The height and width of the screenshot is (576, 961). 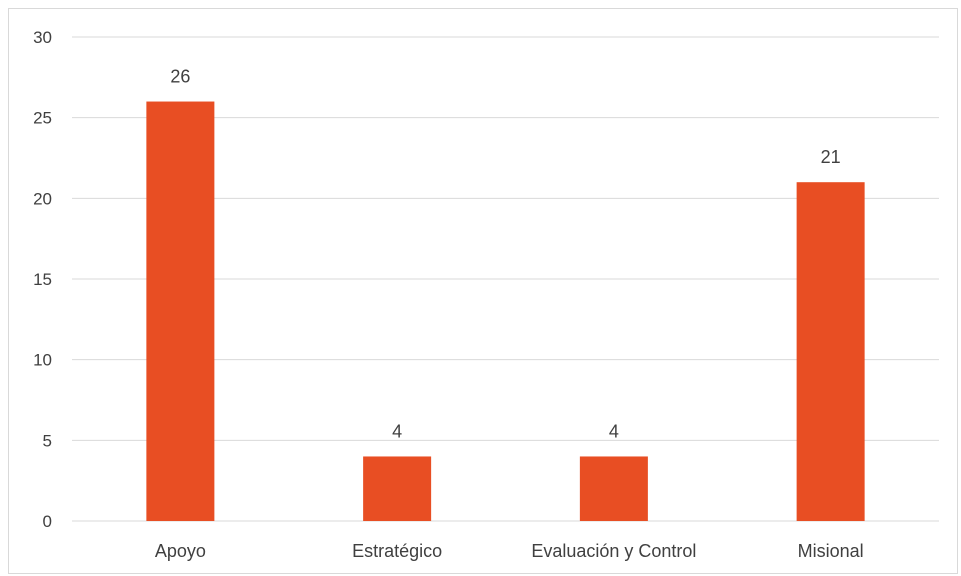 What do you see at coordinates (831, 157) in the screenshot?
I see `data-label: 21` at bounding box center [831, 157].